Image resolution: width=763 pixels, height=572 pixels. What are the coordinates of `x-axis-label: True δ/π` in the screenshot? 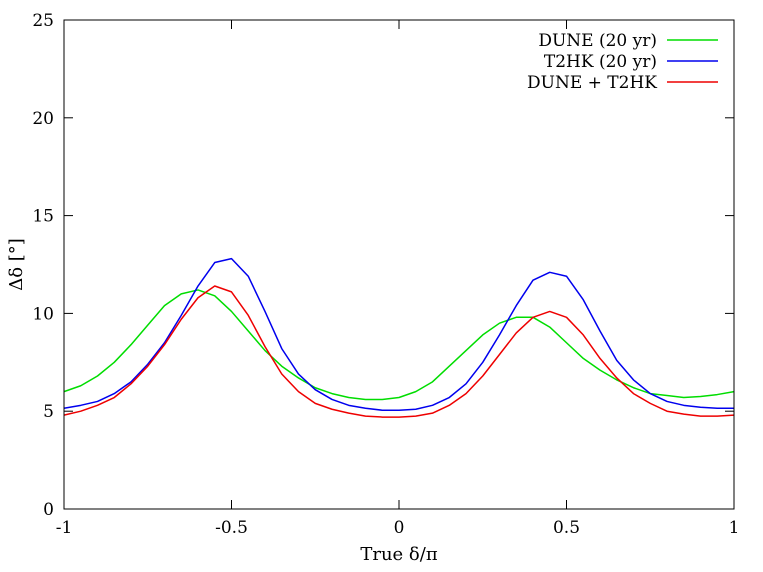 It's located at (398, 554).